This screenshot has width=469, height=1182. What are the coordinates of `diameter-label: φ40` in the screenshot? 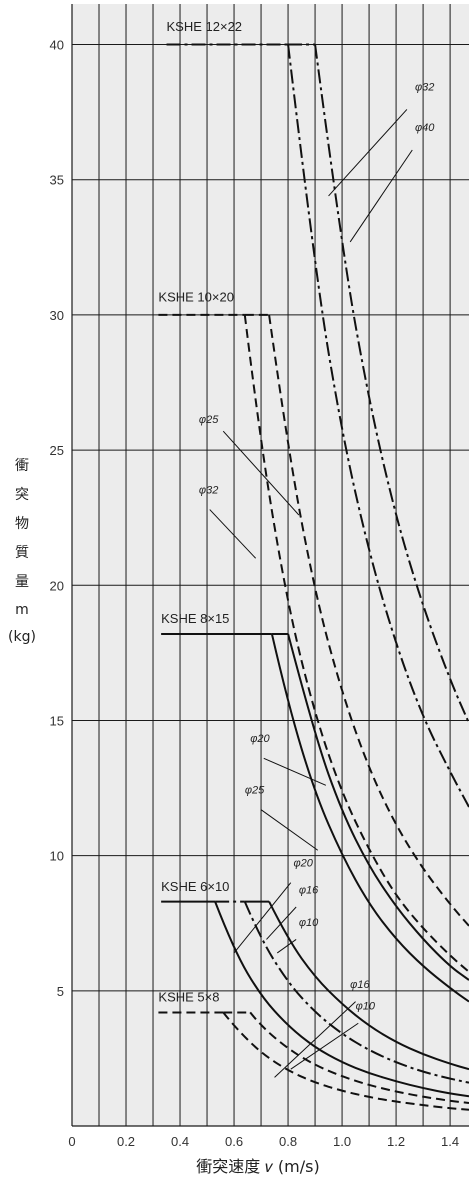 It's located at (425, 128).